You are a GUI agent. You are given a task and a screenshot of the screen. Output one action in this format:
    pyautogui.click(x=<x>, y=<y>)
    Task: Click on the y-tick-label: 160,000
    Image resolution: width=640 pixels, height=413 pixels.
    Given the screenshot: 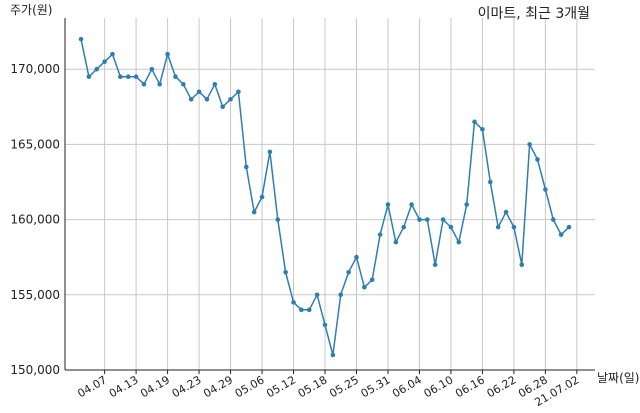 What is the action you would take?
    pyautogui.click(x=35, y=220)
    